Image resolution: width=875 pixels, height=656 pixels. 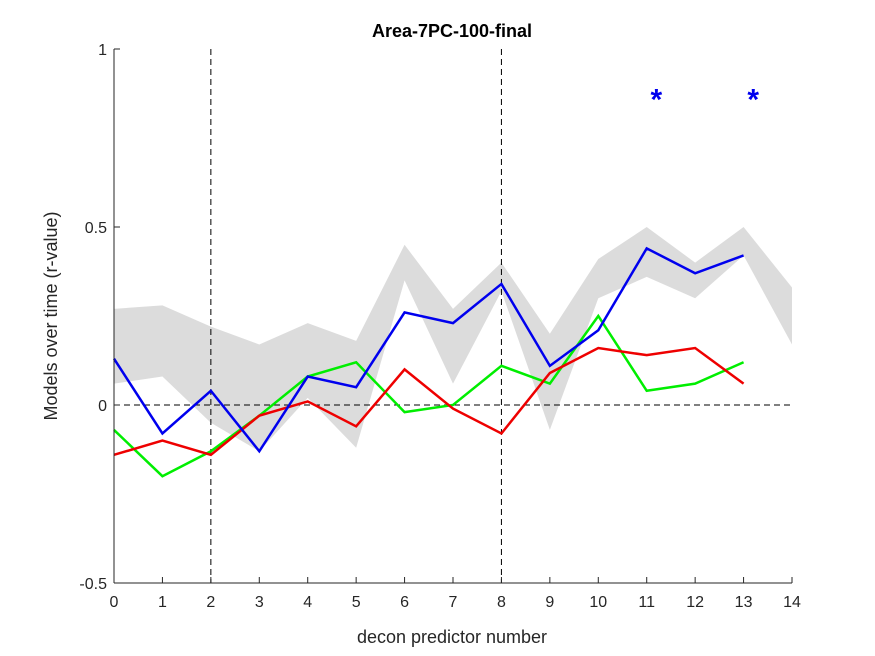 What do you see at coordinates (646, 602) in the screenshot?
I see `x-tick-label: 11` at bounding box center [646, 602].